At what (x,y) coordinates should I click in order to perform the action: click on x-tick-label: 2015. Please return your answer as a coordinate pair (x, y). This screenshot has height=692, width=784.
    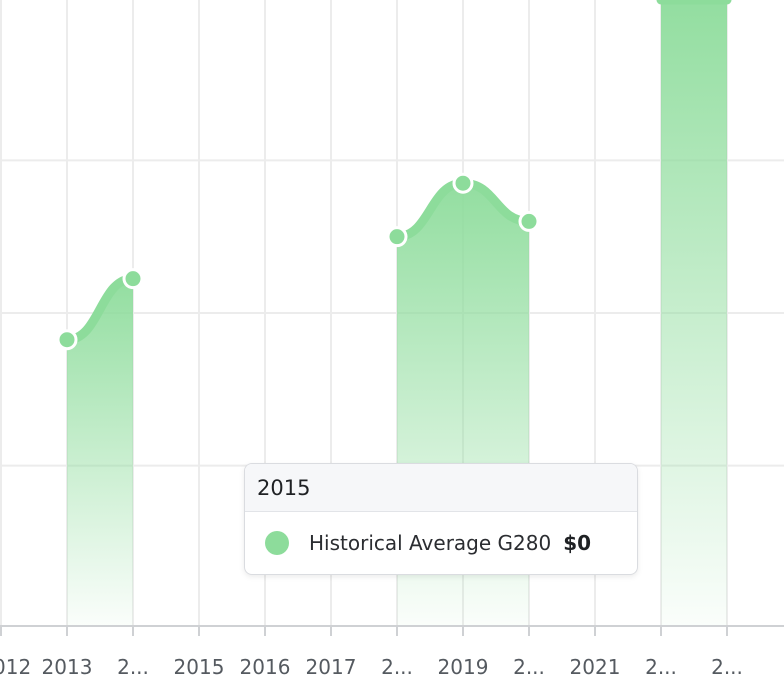
    Looking at the image, I should click on (199, 667).